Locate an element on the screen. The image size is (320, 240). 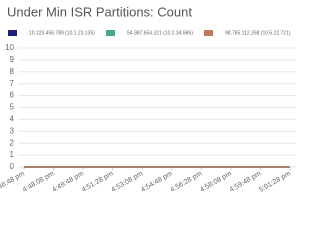
x-tick-label: 5:01:28 pm is located at coordinates (275, 181).